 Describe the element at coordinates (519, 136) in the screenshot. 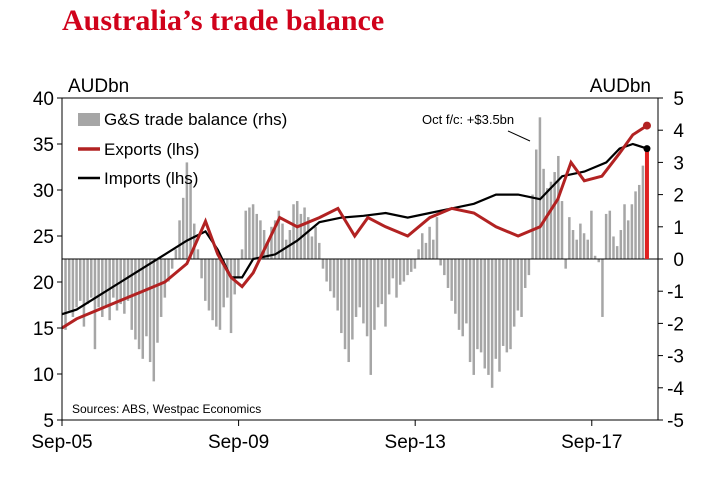

I see `annotation-pointer` at that location.